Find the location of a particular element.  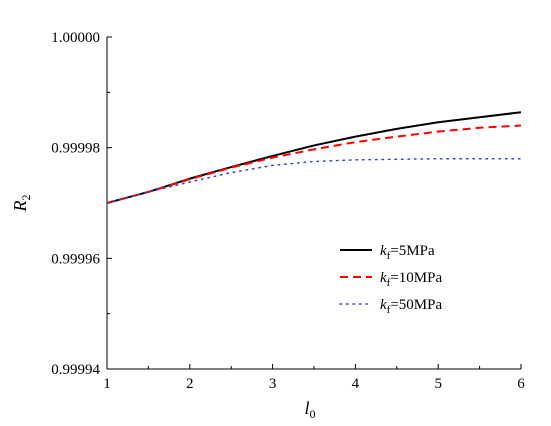

x-tick-label: 4 is located at coordinates (356, 384).